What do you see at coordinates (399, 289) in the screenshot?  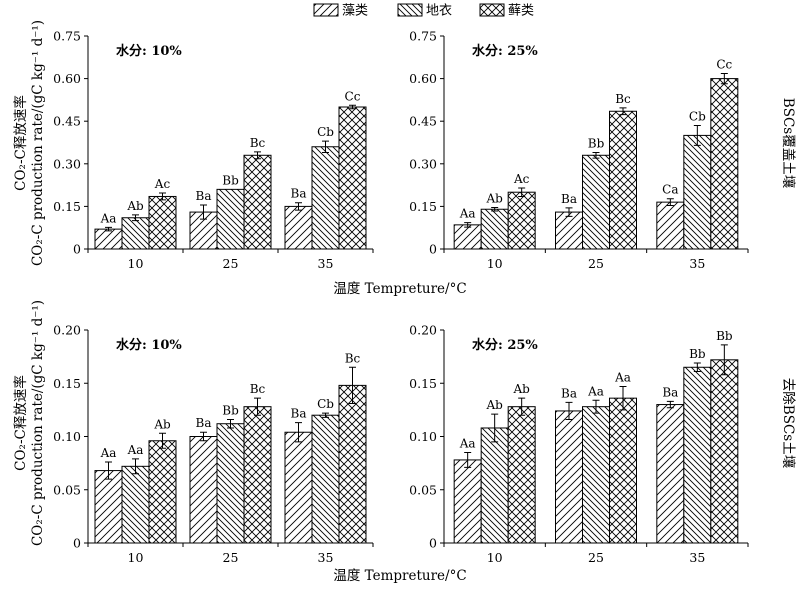 I see `x-axis-label-top: 温度 Tempreture/°C` at bounding box center [399, 289].